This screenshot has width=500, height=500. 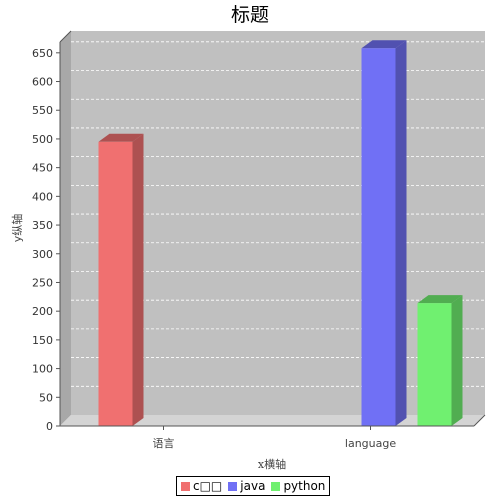 What do you see at coordinates (479, 420) in the screenshot?
I see `x-axis-end` at bounding box center [479, 420].